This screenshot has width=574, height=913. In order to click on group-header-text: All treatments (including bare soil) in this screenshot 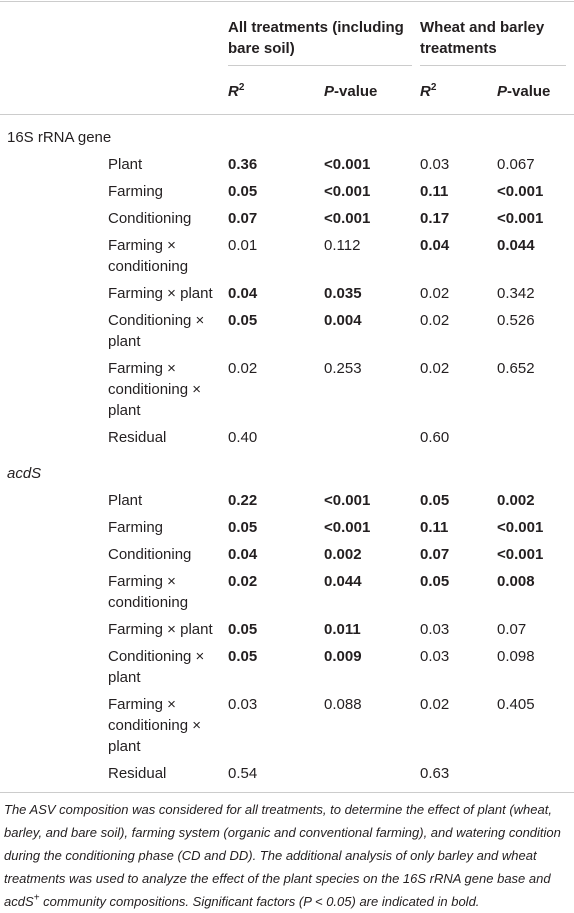, I will do `click(320, 41)`.